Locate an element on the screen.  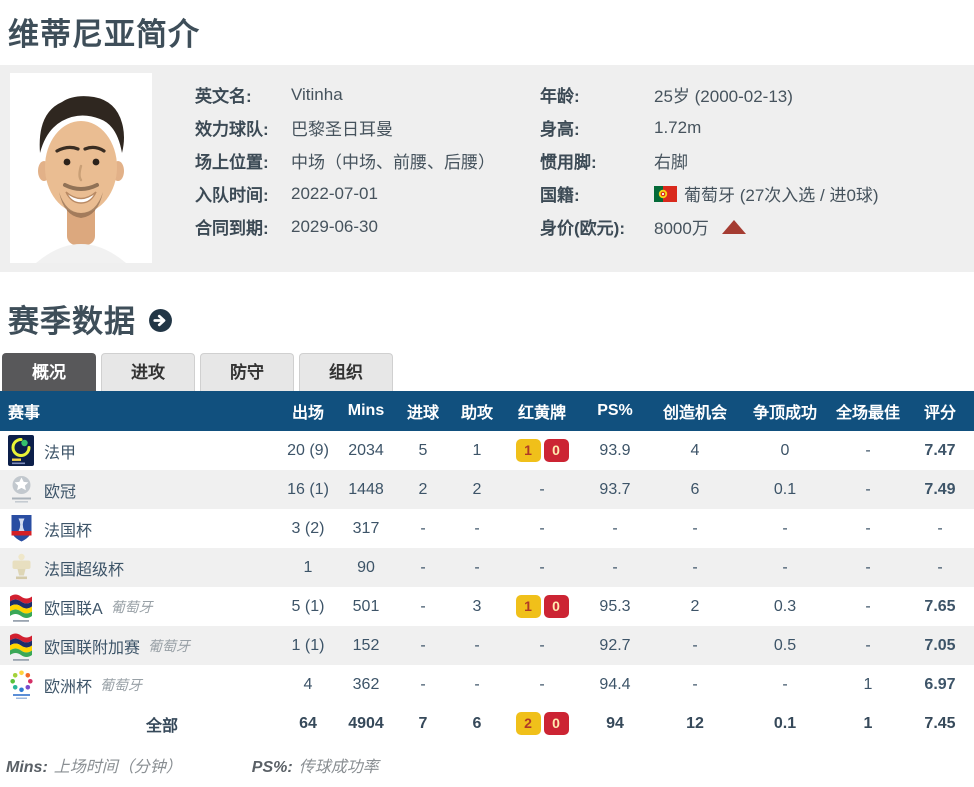
cell-rating: 6.97 is located at coordinates (940, 684).